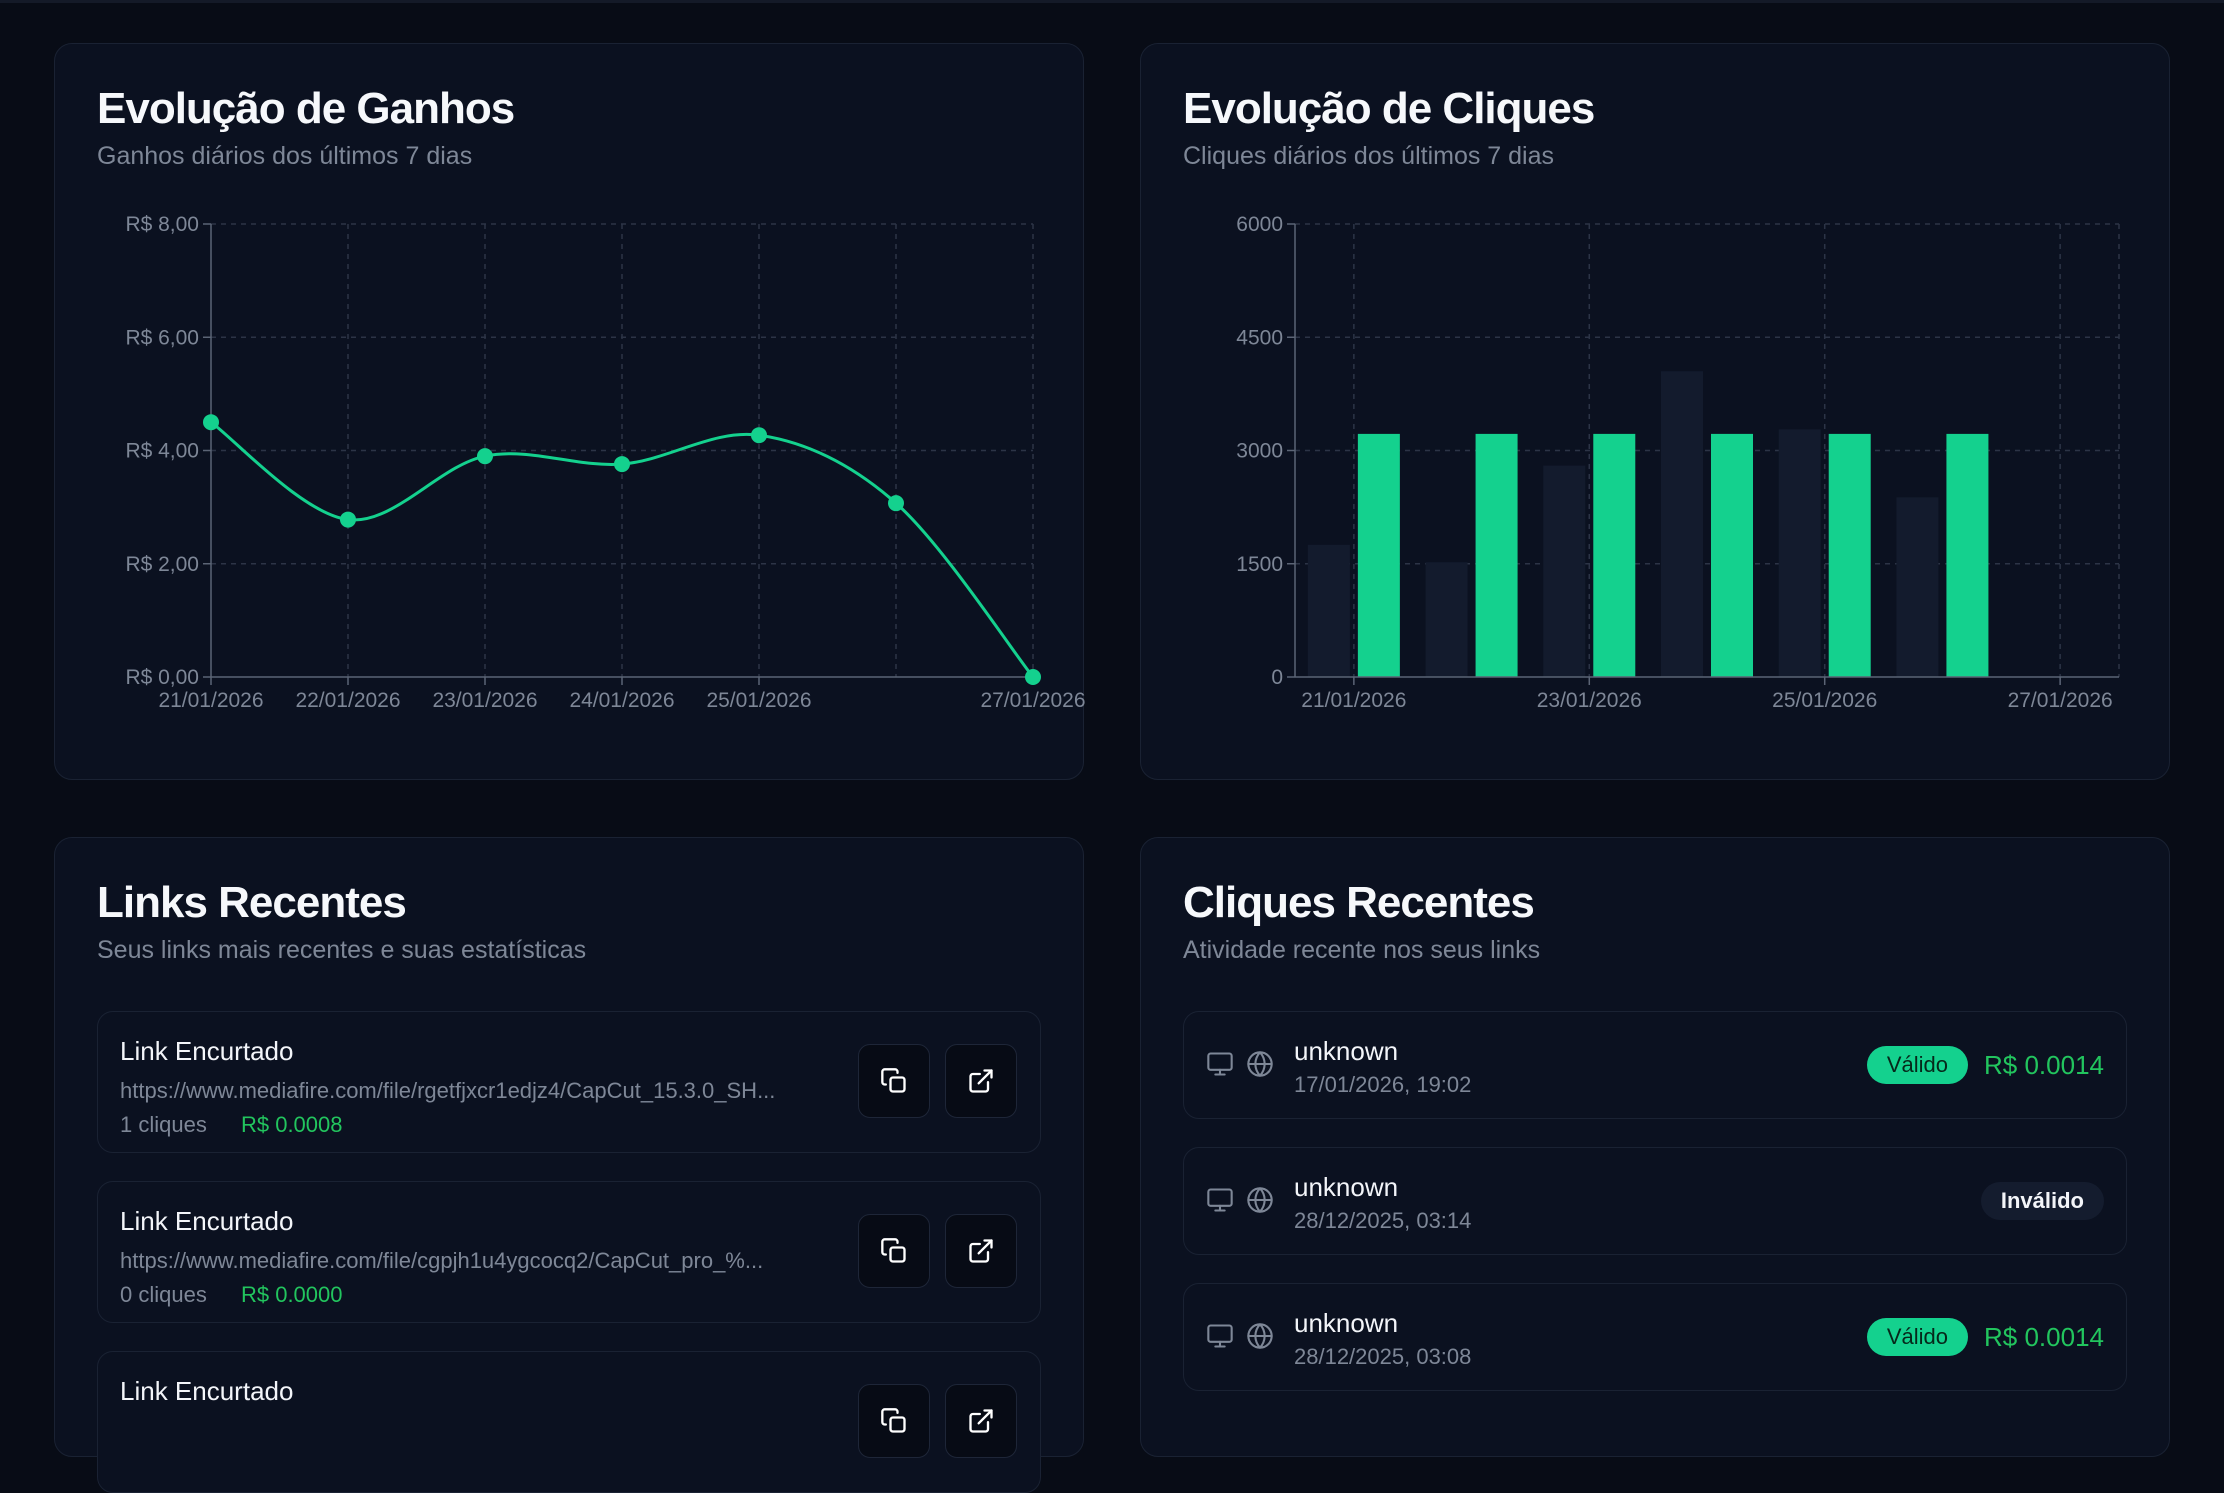 The height and width of the screenshot is (1493, 2224). I want to click on click-date: 17/01/2026, 19:02, so click(1383, 1084).